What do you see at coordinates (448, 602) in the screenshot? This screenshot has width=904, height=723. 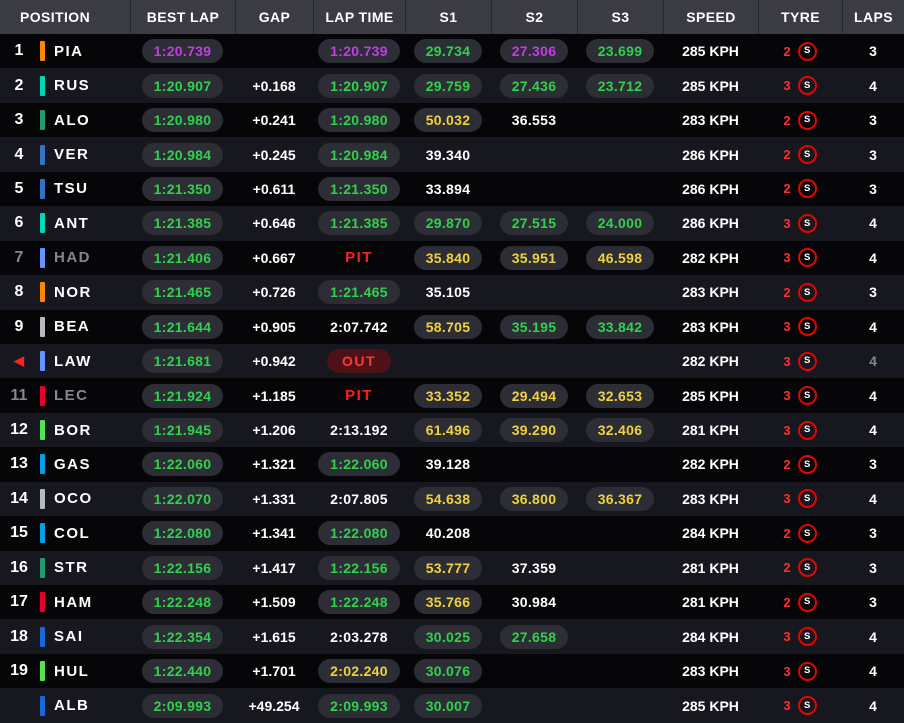 I see `sector1-cell: 35.766` at bounding box center [448, 602].